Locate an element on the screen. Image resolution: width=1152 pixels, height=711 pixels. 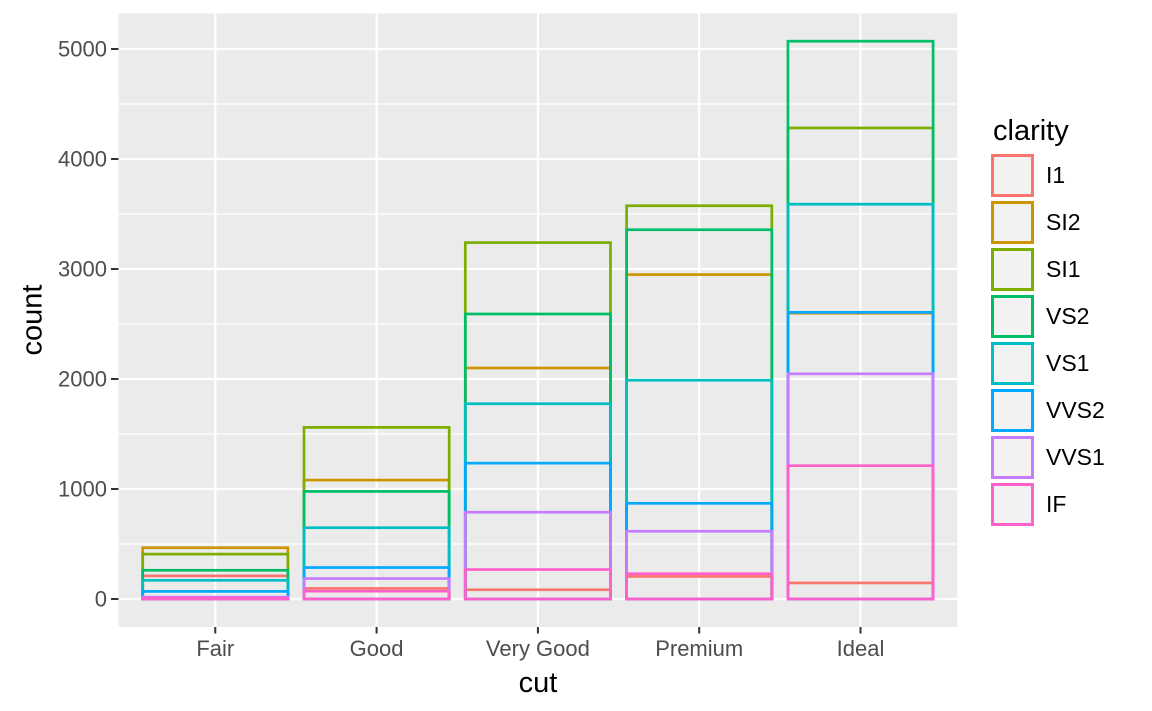
legend-key-i1 is located at coordinates (1012, 175).